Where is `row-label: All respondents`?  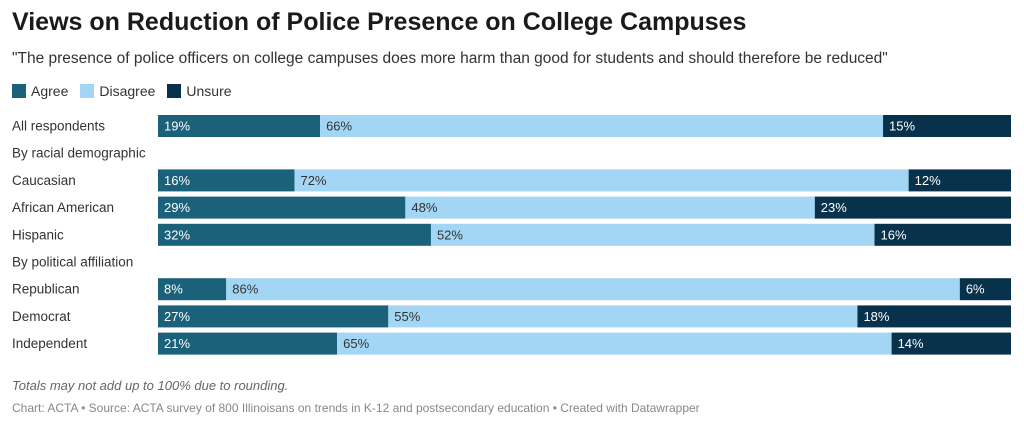
row-label: All respondents is located at coordinates (58, 126).